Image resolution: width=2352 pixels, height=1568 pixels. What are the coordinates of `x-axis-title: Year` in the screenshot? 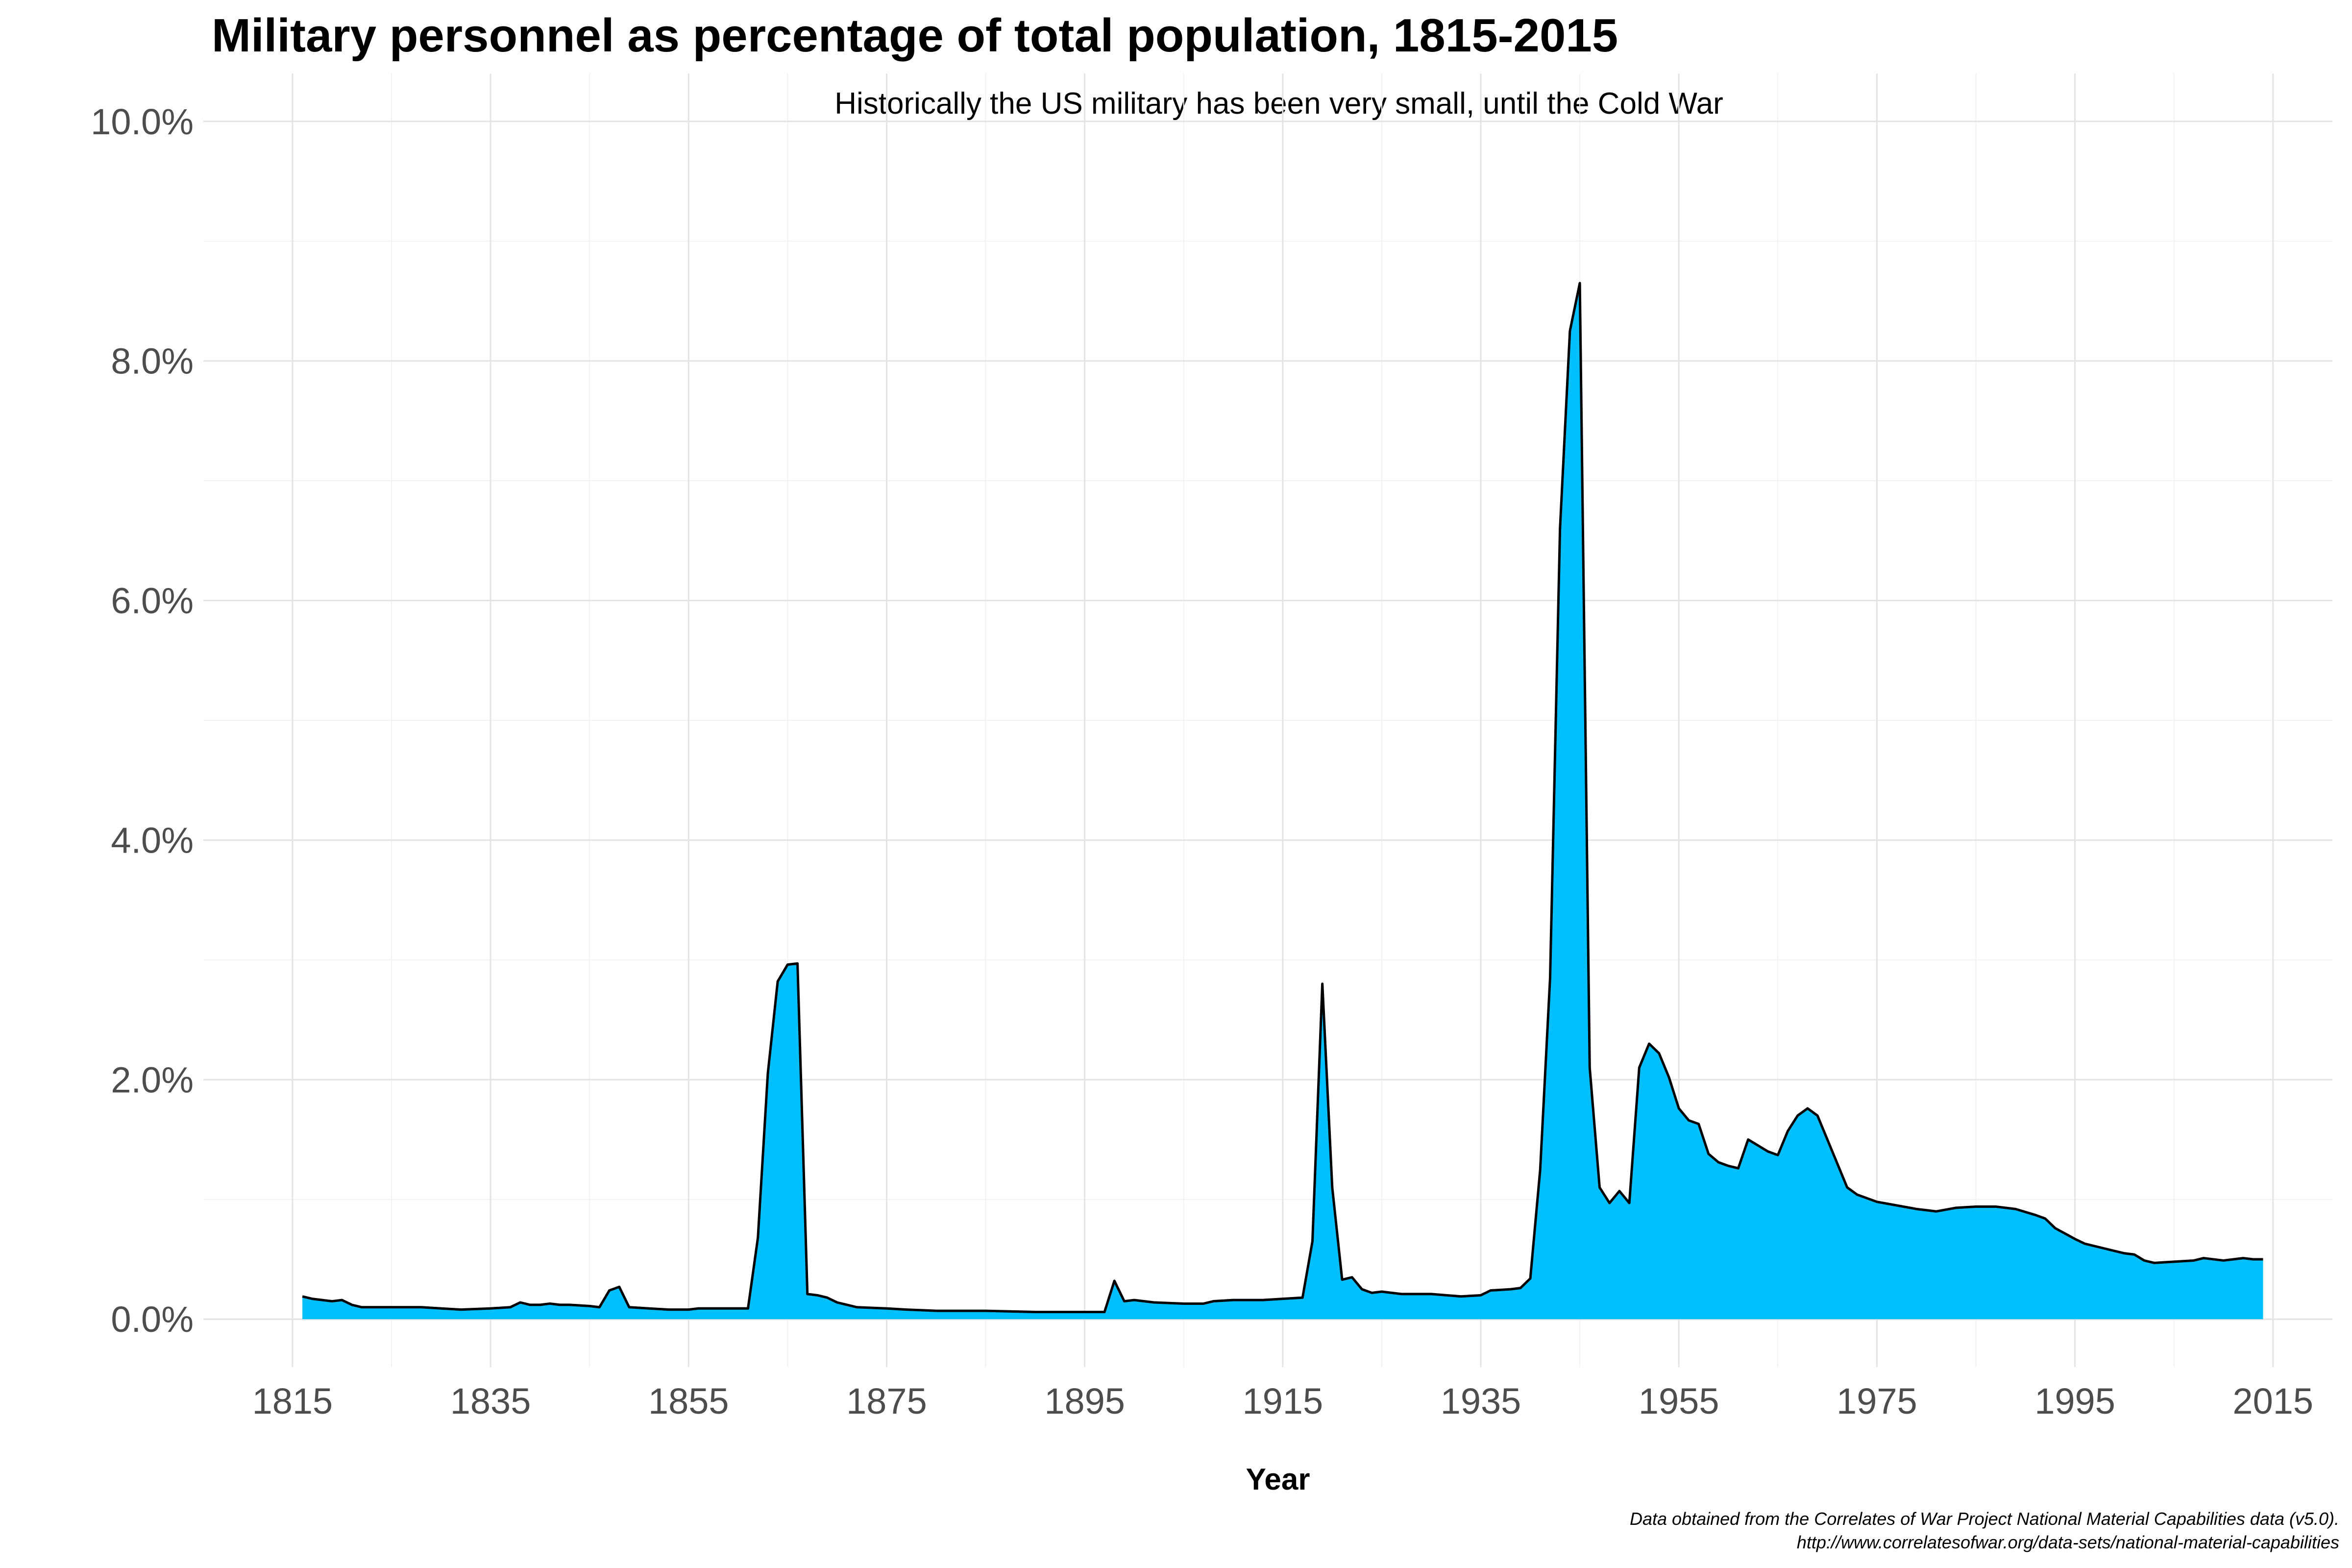 It's located at (1278, 1479).